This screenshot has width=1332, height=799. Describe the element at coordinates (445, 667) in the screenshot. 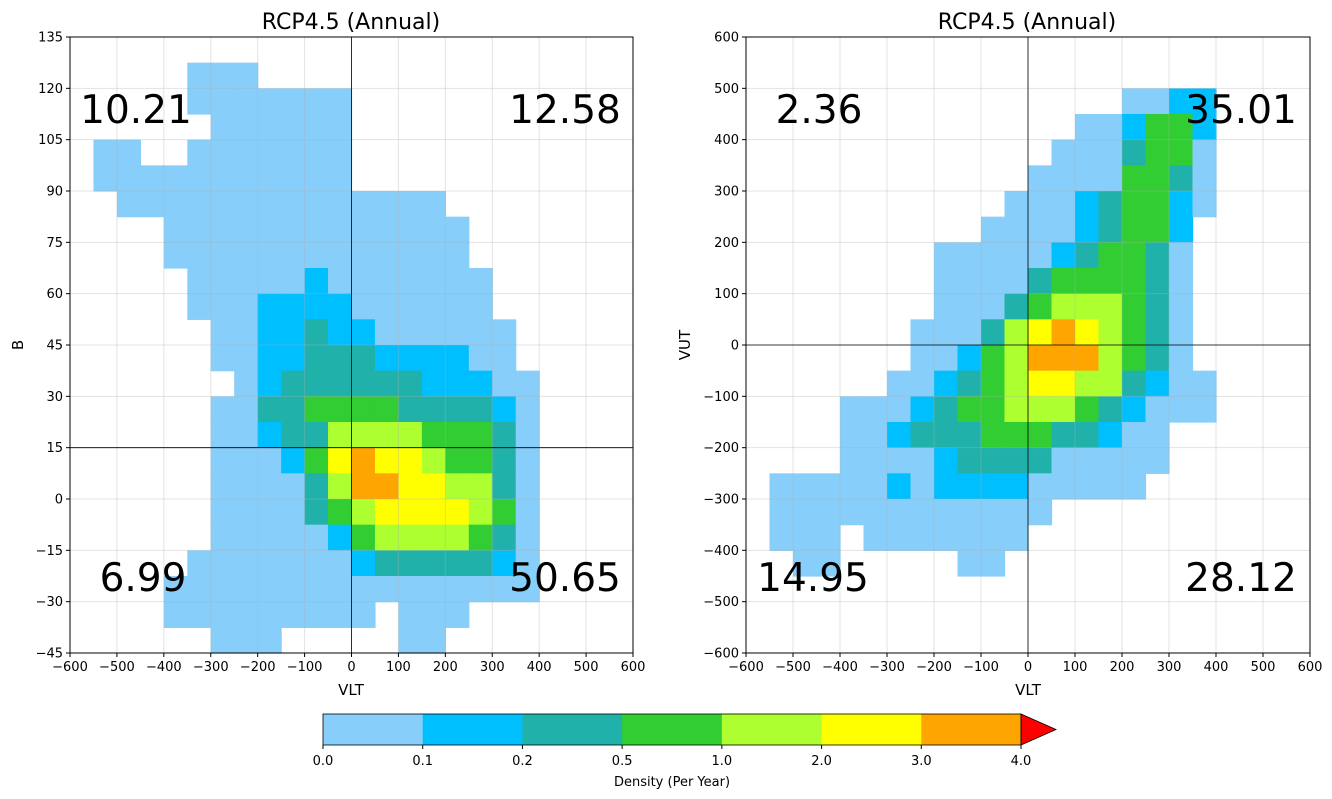

I see `x-tick-label: 200` at that location.